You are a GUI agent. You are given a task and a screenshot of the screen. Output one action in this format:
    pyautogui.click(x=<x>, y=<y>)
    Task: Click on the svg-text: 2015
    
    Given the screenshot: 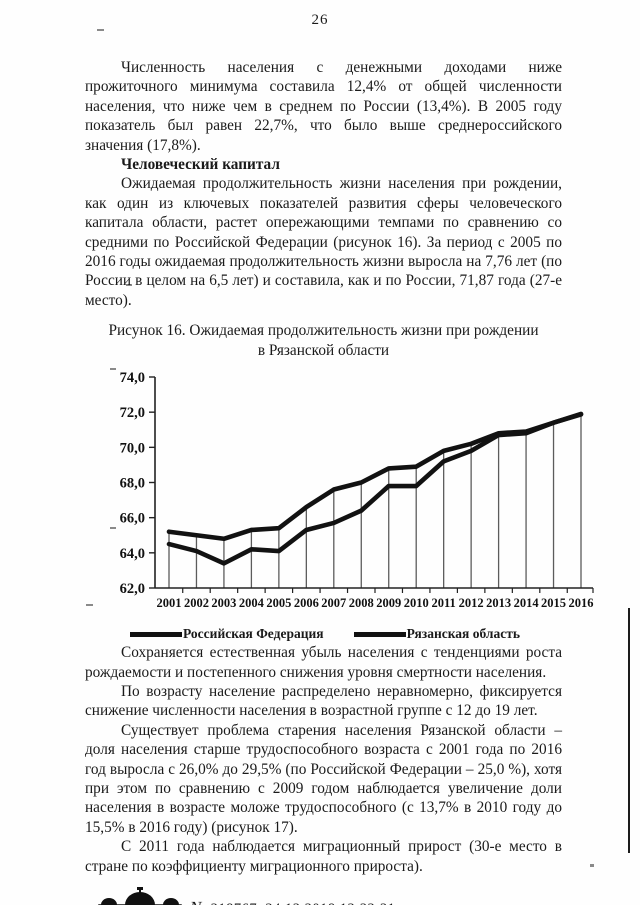 What is the action you would take?
    pyautogui.click(x=553, y=603)
    